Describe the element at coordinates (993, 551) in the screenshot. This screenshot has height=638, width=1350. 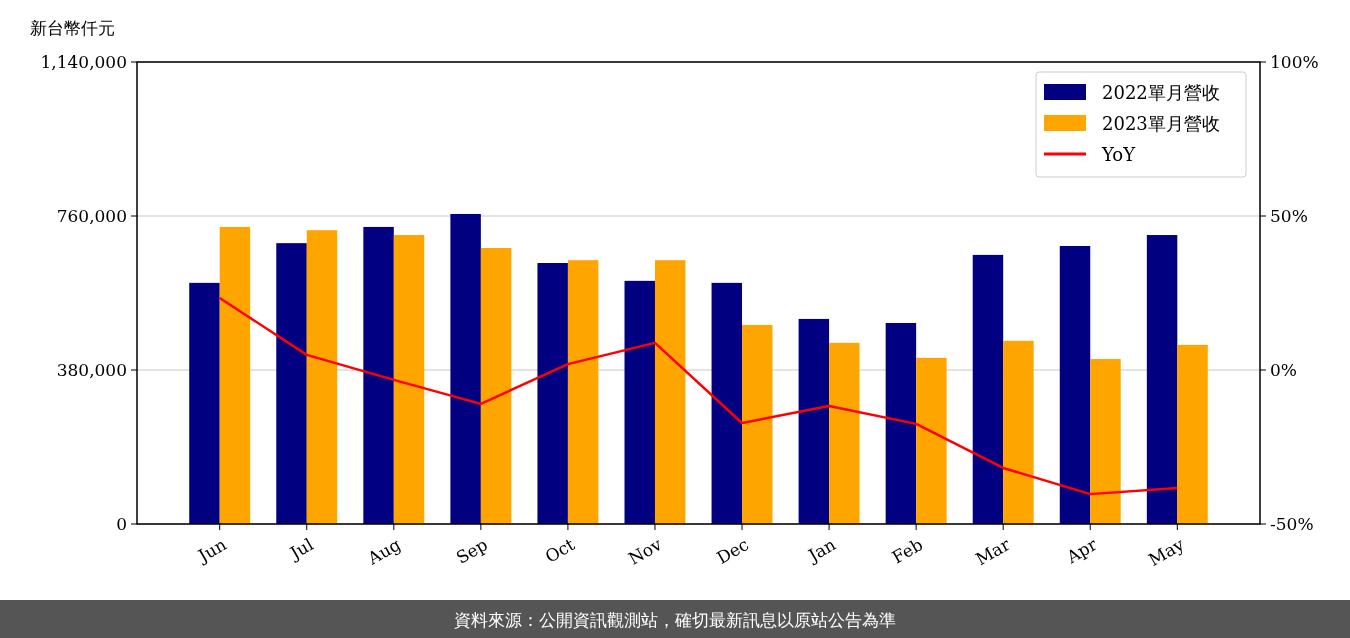
I see `x-tick-label: Mar` at that location.